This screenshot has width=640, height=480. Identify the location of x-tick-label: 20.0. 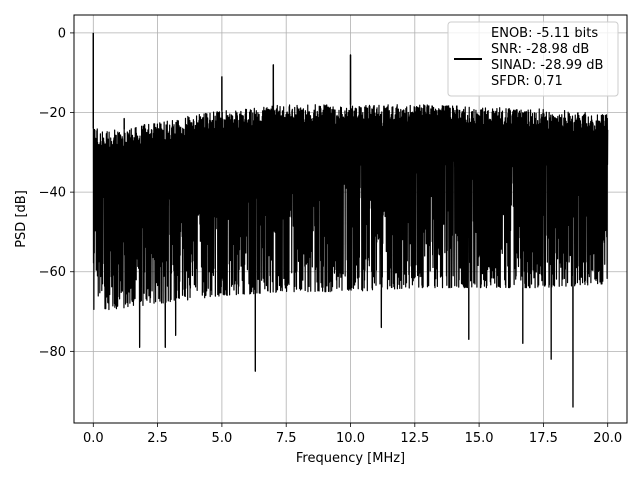
(607, 438).